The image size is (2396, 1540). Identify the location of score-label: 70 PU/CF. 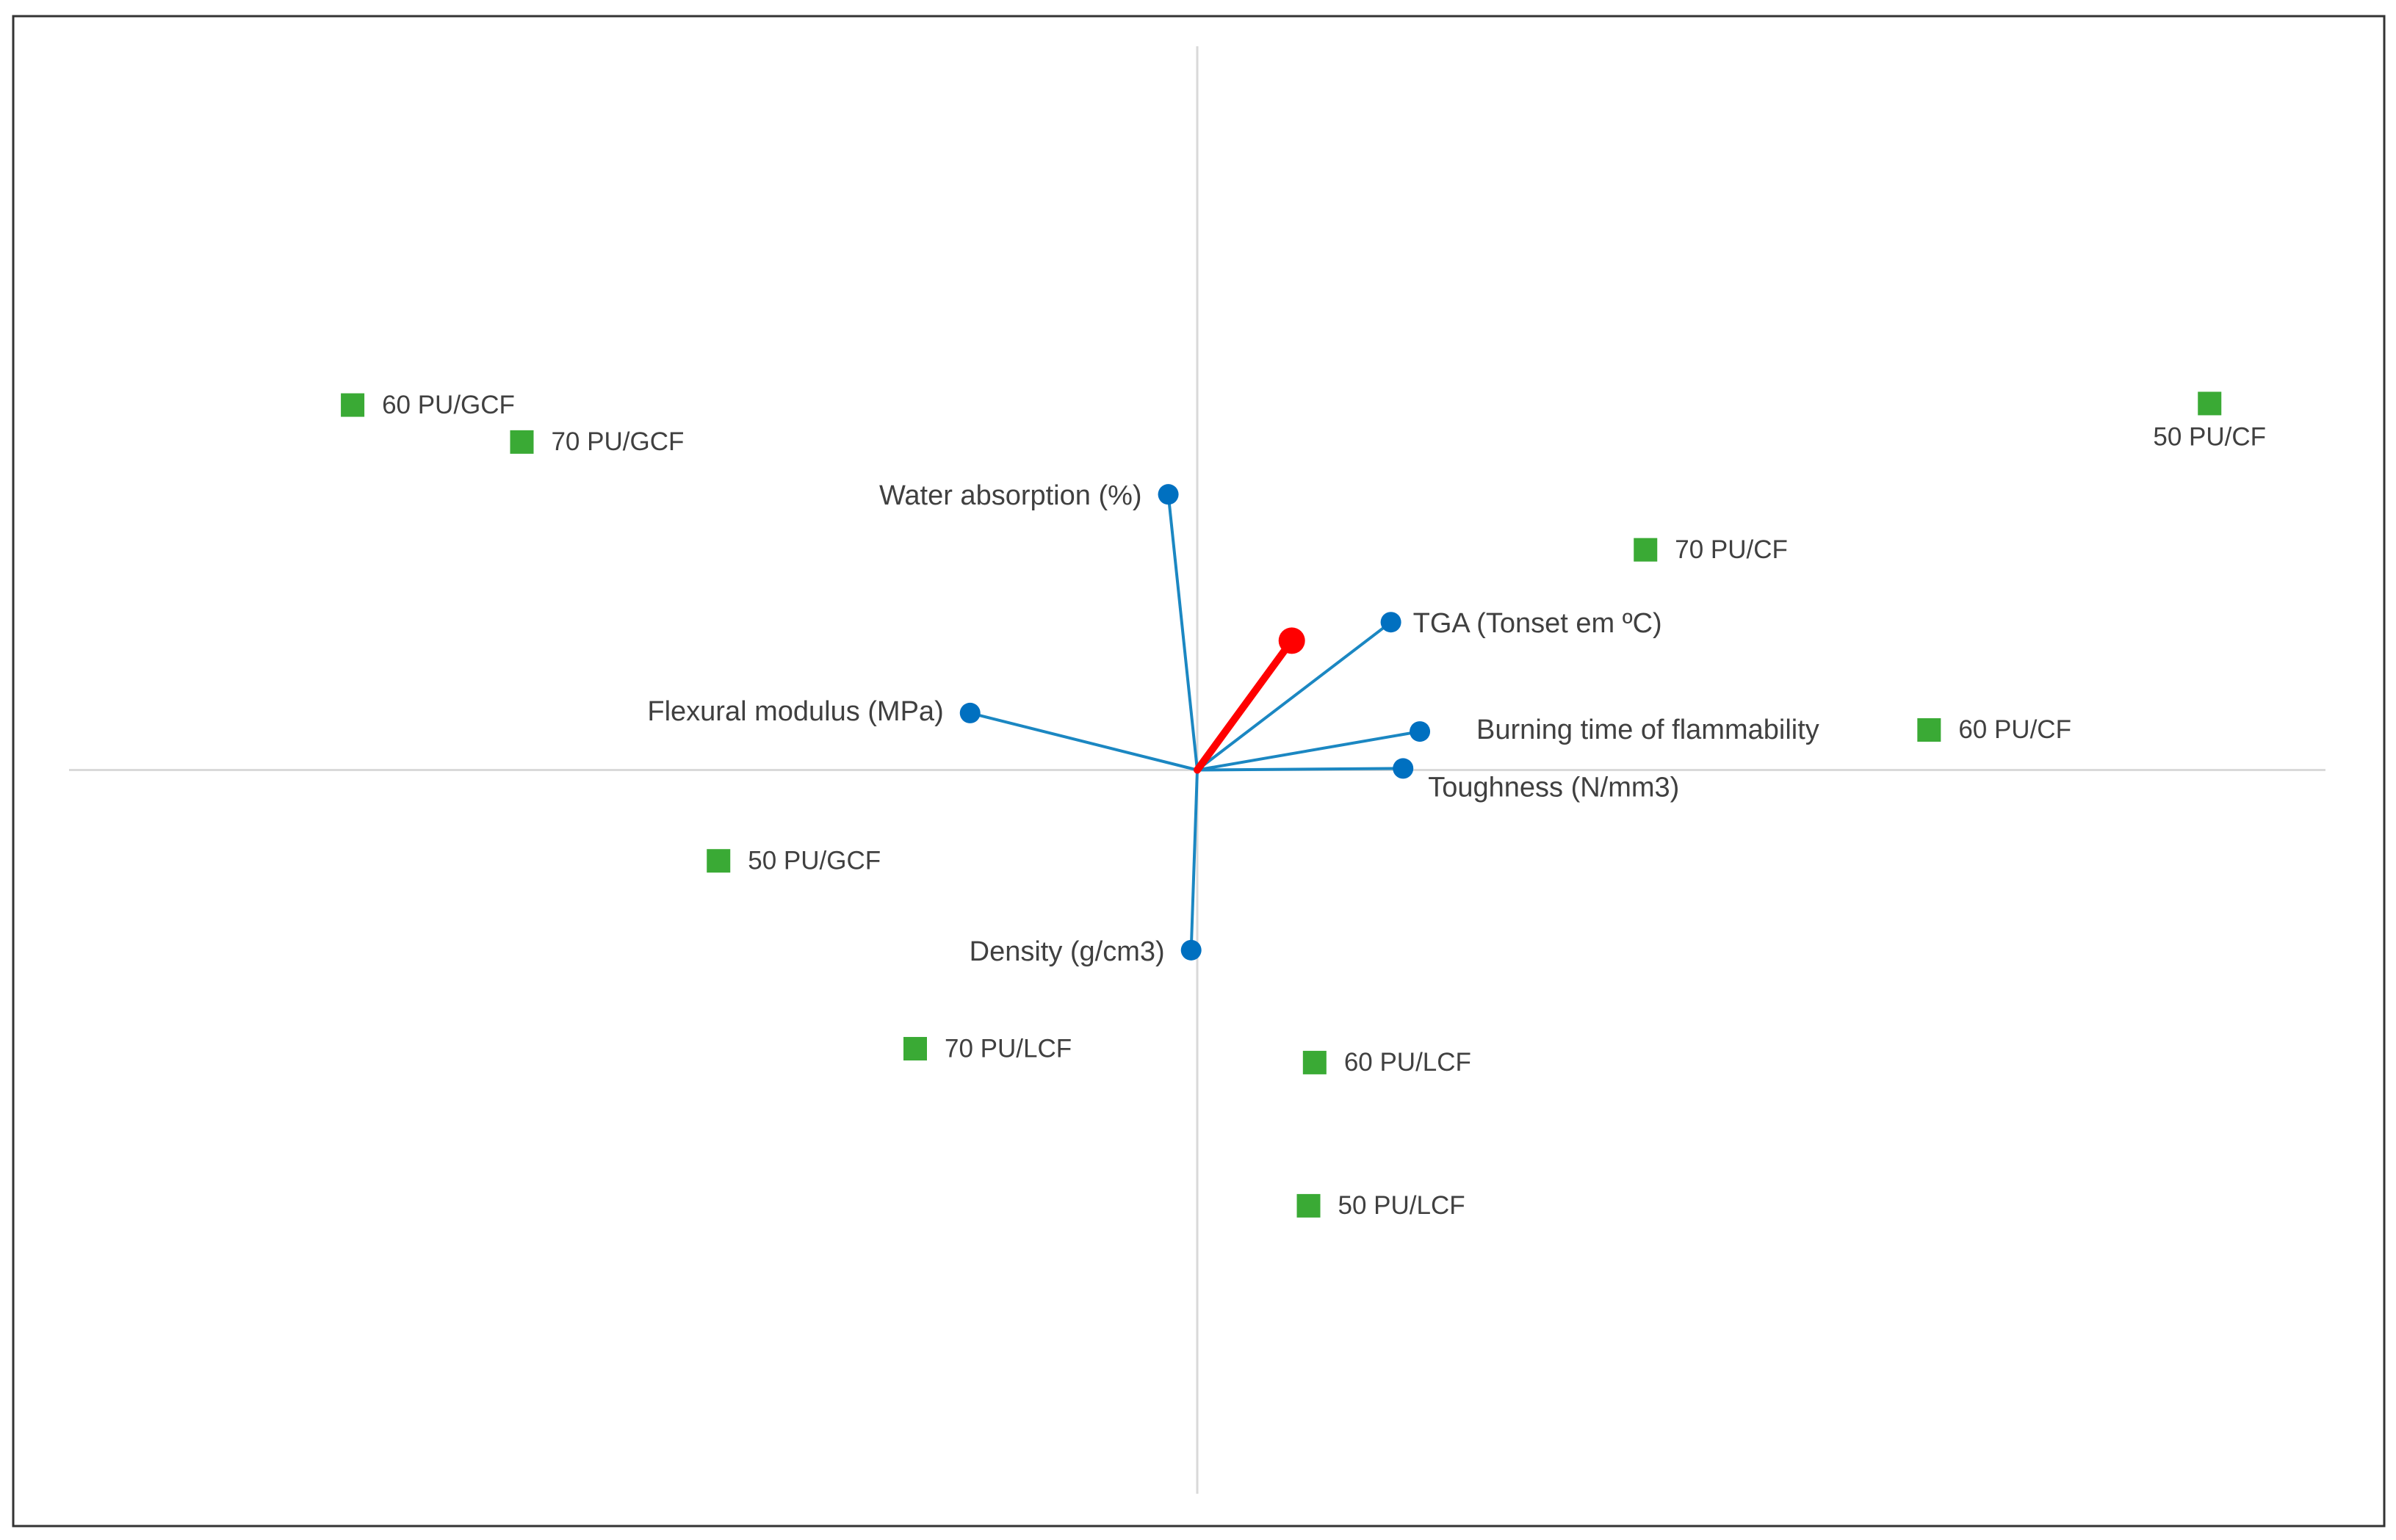
(1732, 549).